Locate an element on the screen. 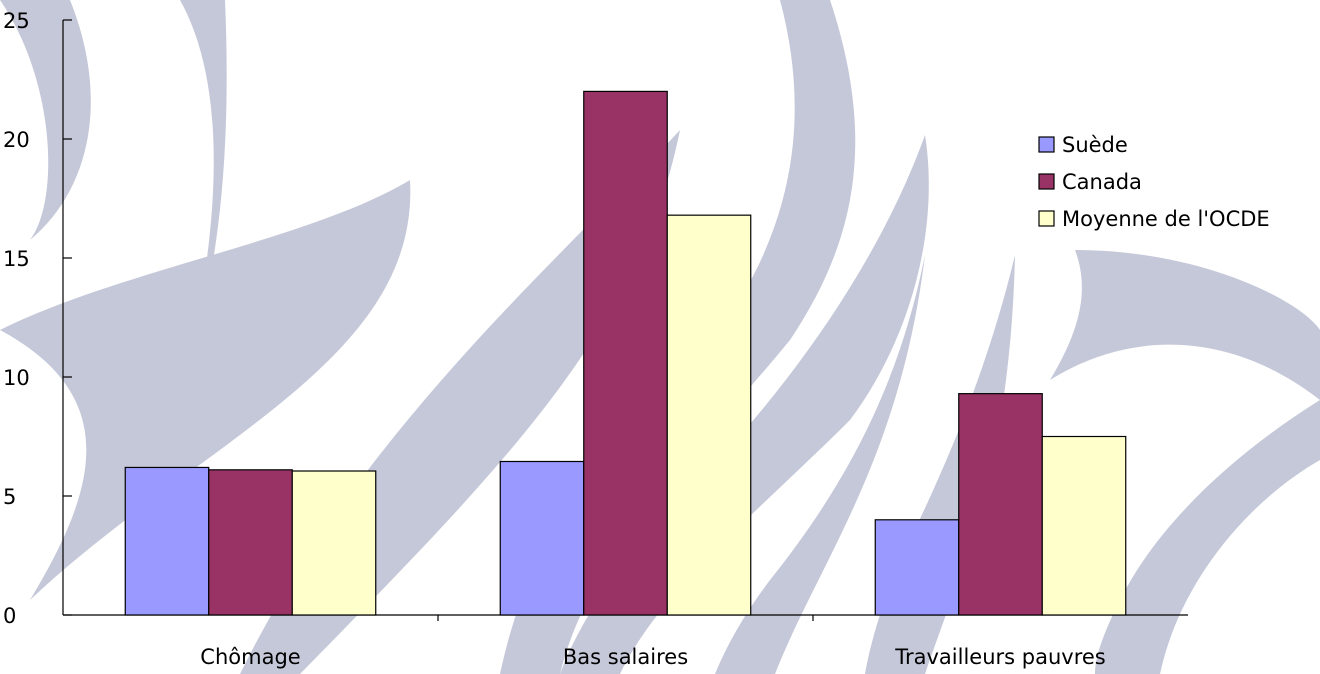  x-category-label: Chômage is located at coordinates (250, 657).